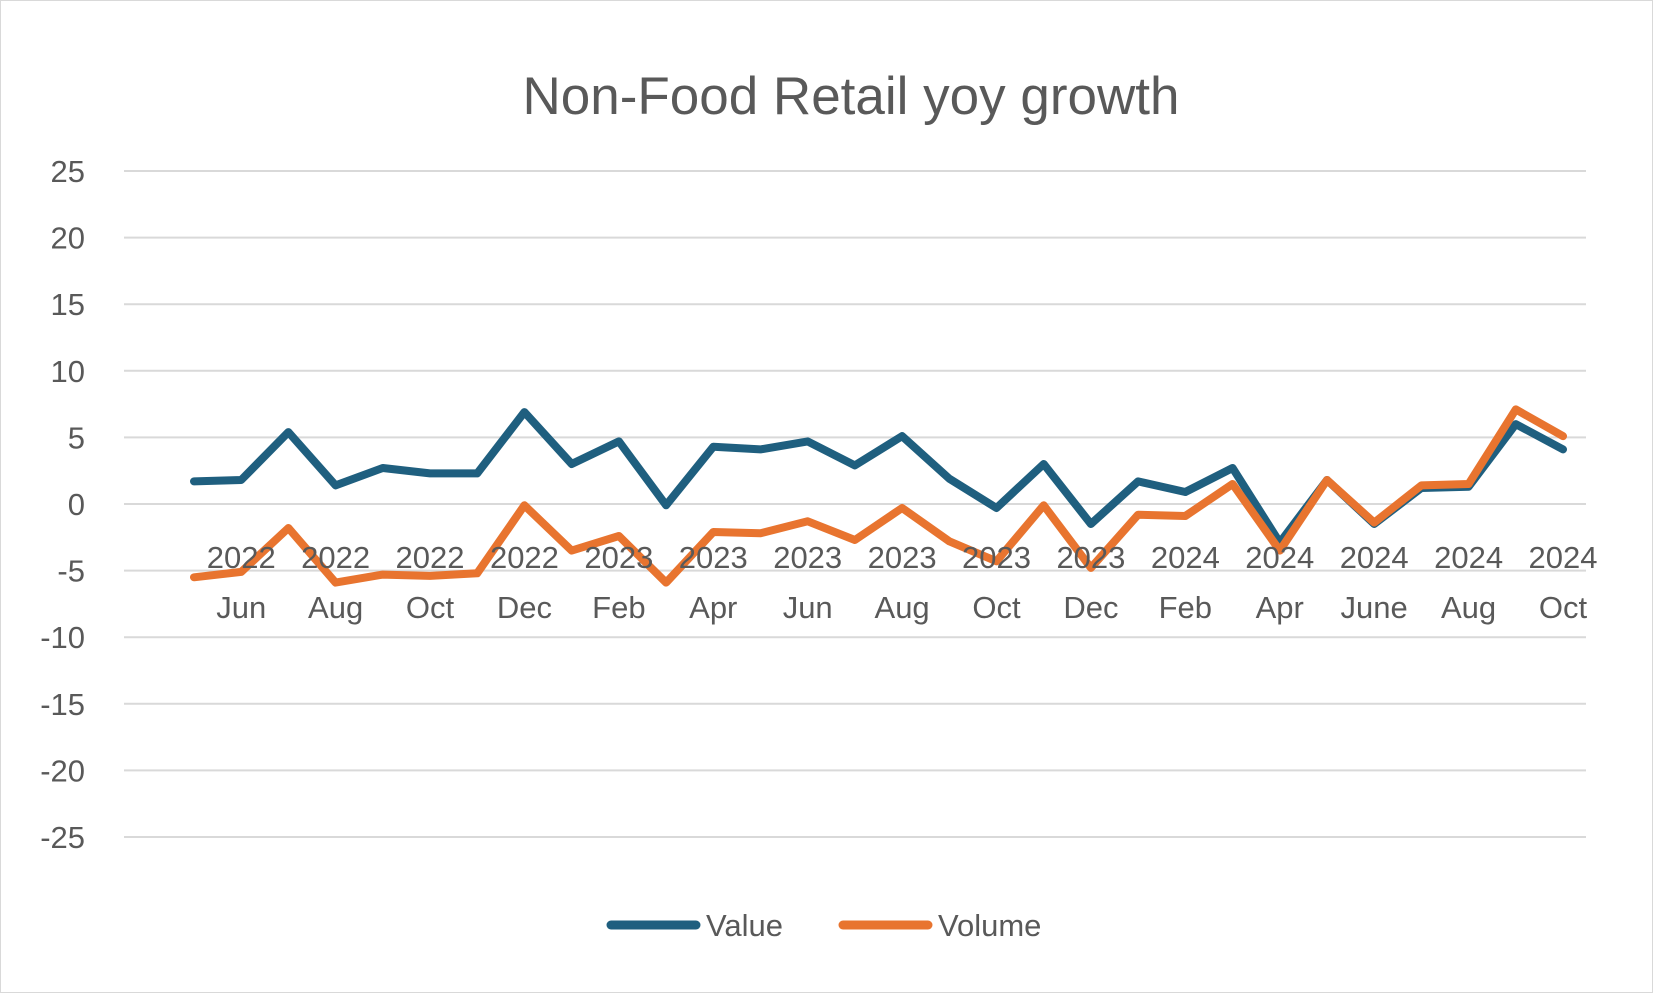 The image size is (1653, 994). I want to click on y-tick-label: -15, so click(62, 704).